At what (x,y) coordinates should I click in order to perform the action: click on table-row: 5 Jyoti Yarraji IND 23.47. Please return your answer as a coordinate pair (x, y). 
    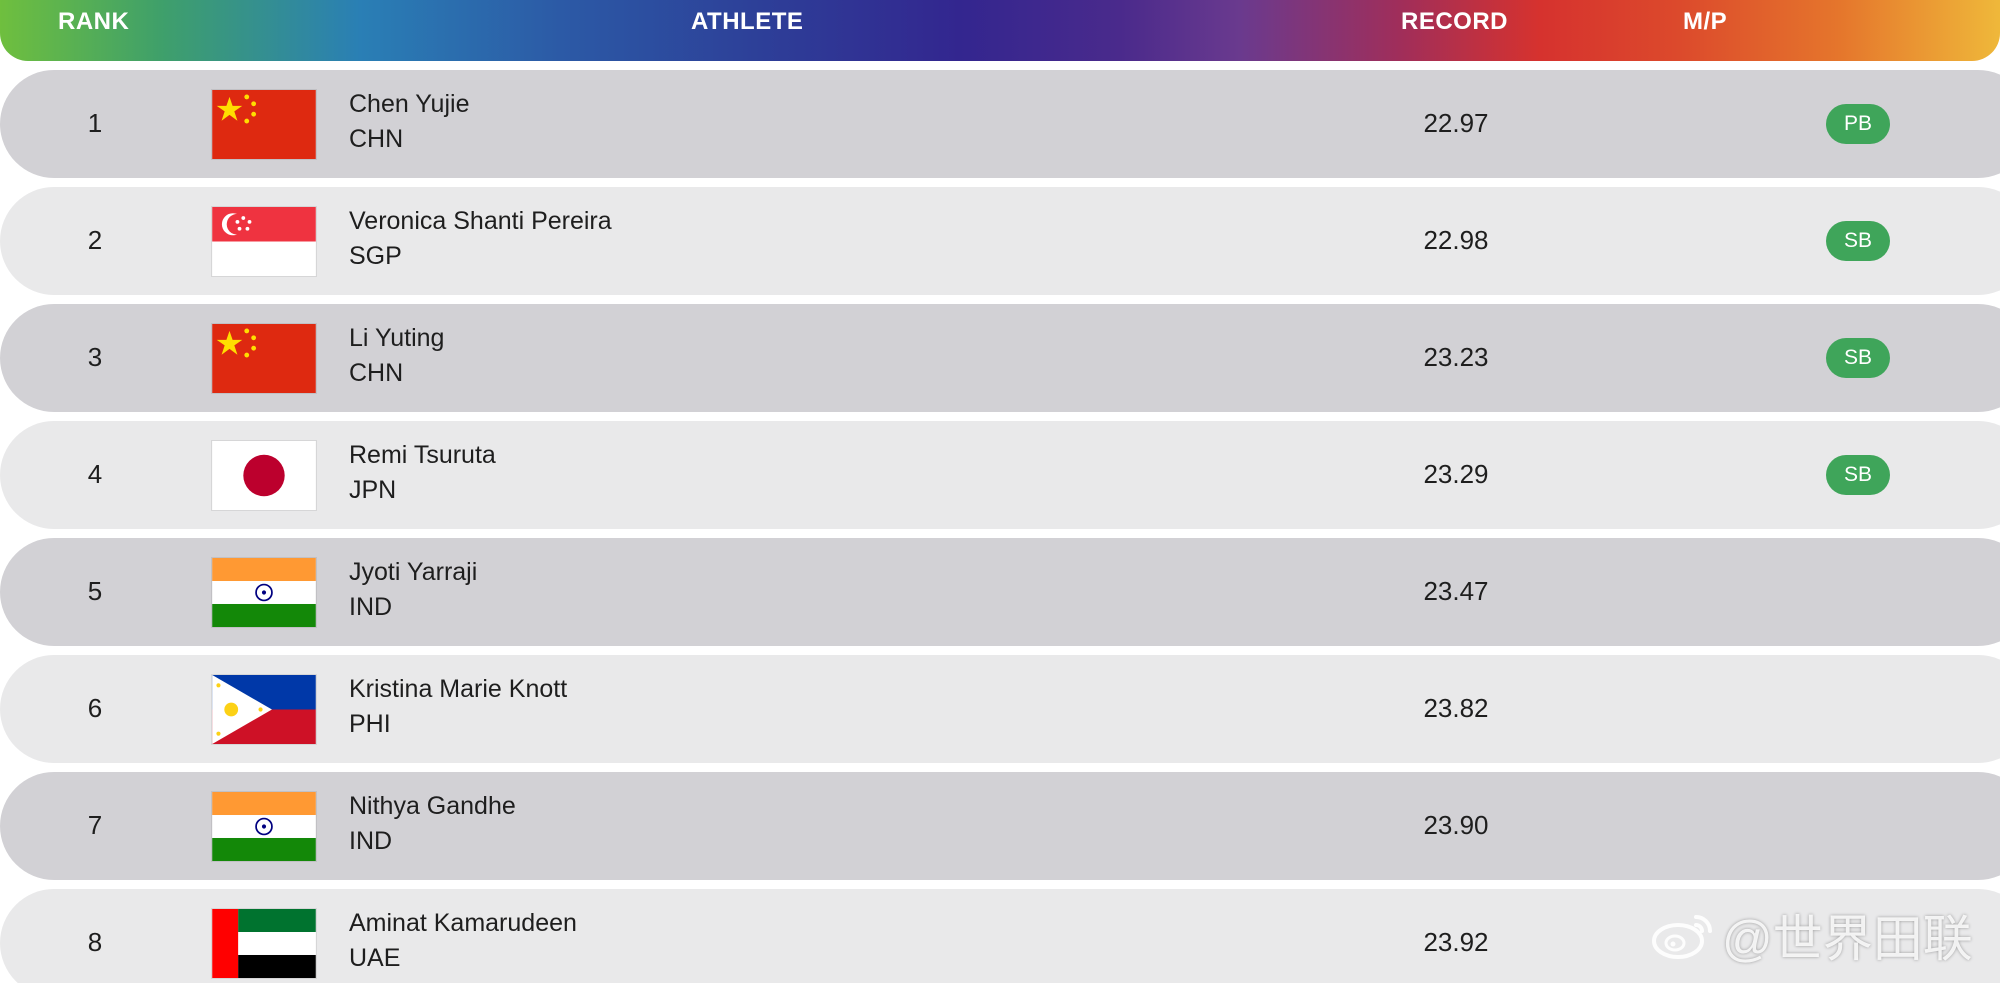
    Looking at the image, I should click on (1000, 592).